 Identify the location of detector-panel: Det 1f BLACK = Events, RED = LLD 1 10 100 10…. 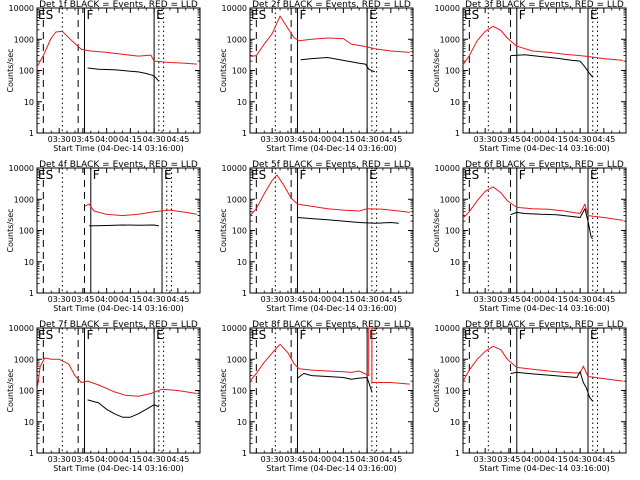
(103, 76).